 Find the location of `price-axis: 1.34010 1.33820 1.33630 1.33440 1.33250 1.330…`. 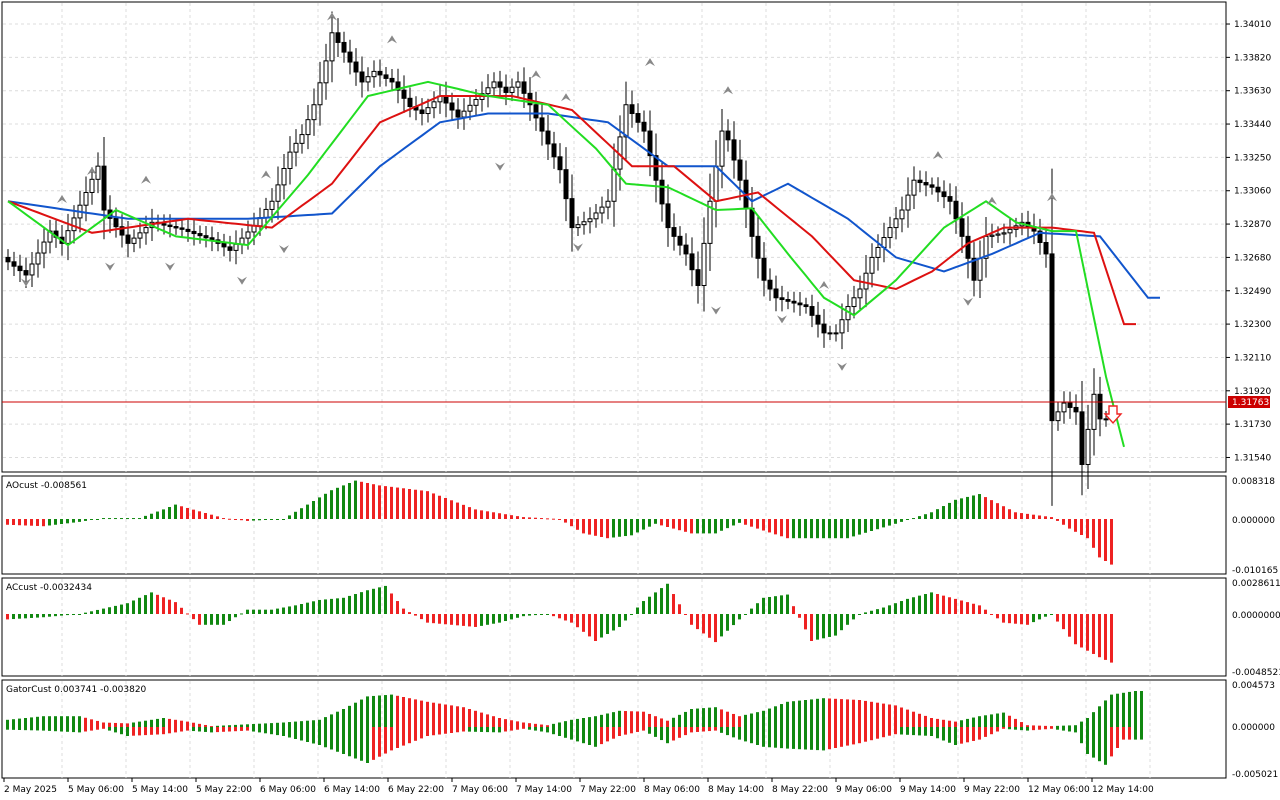

price-axis: 1.34010 1.33820 1.33630 1.33440 1.33250 1.330… is located at coordinates (1248, 241).